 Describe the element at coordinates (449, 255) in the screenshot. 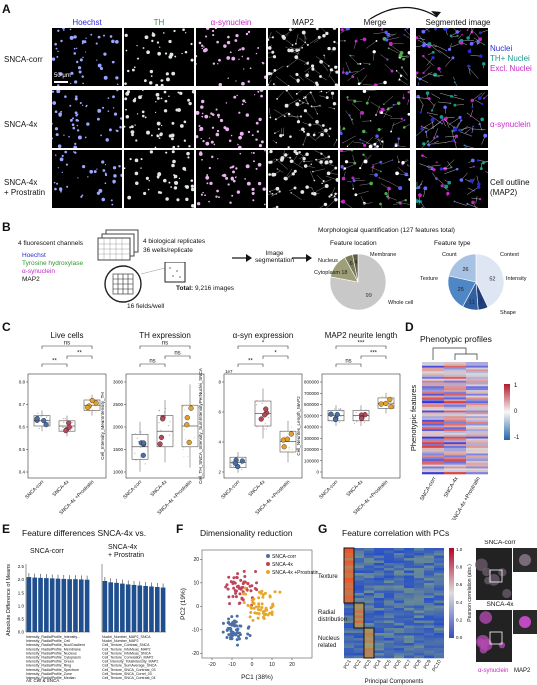

I see `type-label-count: Count` at that location.